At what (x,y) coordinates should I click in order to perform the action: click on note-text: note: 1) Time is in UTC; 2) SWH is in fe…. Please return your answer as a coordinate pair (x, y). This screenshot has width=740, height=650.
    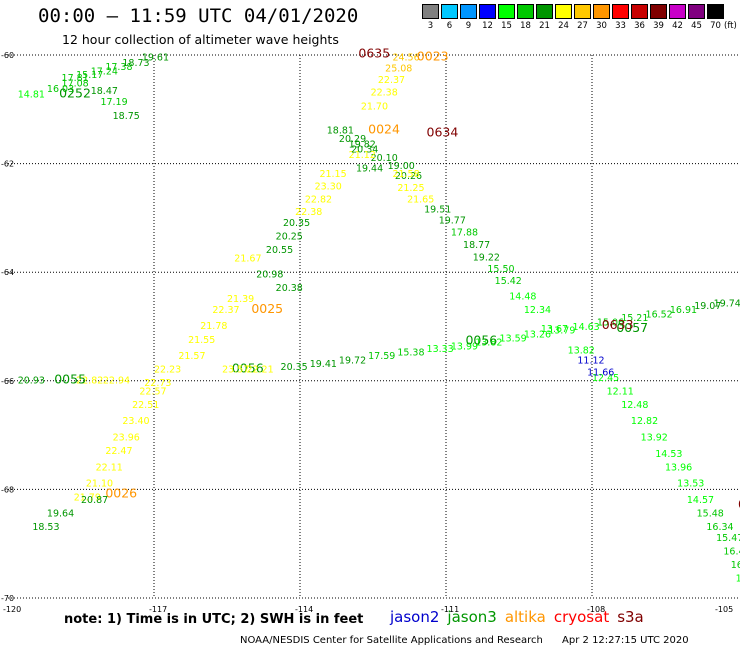
    Looking at the image, I should click on (214, 619).